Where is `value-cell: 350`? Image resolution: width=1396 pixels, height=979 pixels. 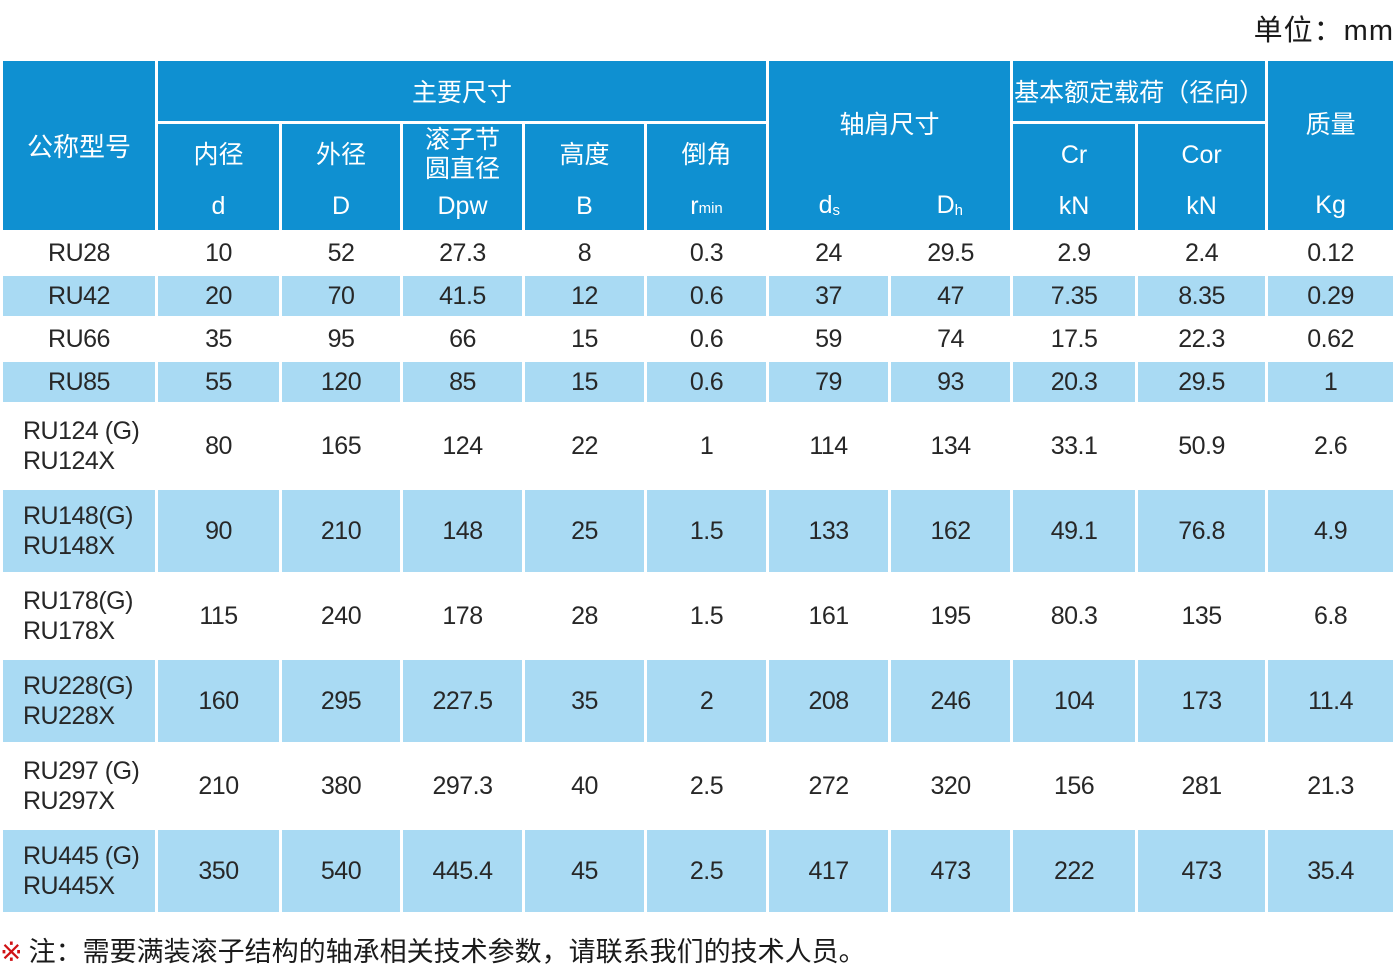
value-cell: 350 is located at coordinates (218, 871).